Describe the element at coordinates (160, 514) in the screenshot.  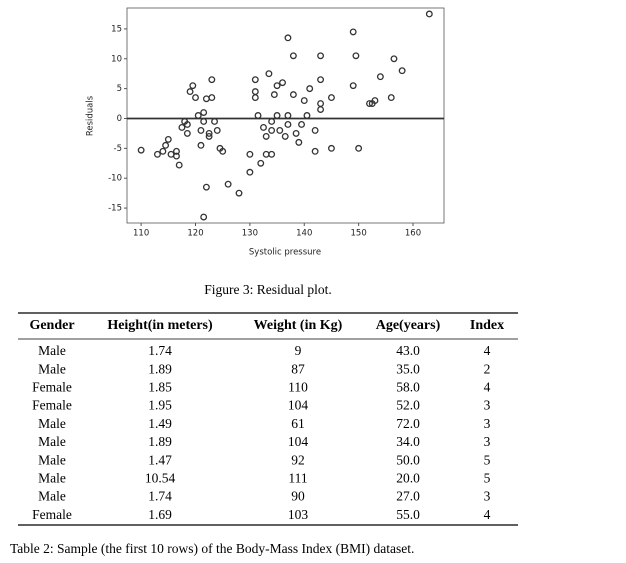
I see `table-cell: 1.69` at that location.